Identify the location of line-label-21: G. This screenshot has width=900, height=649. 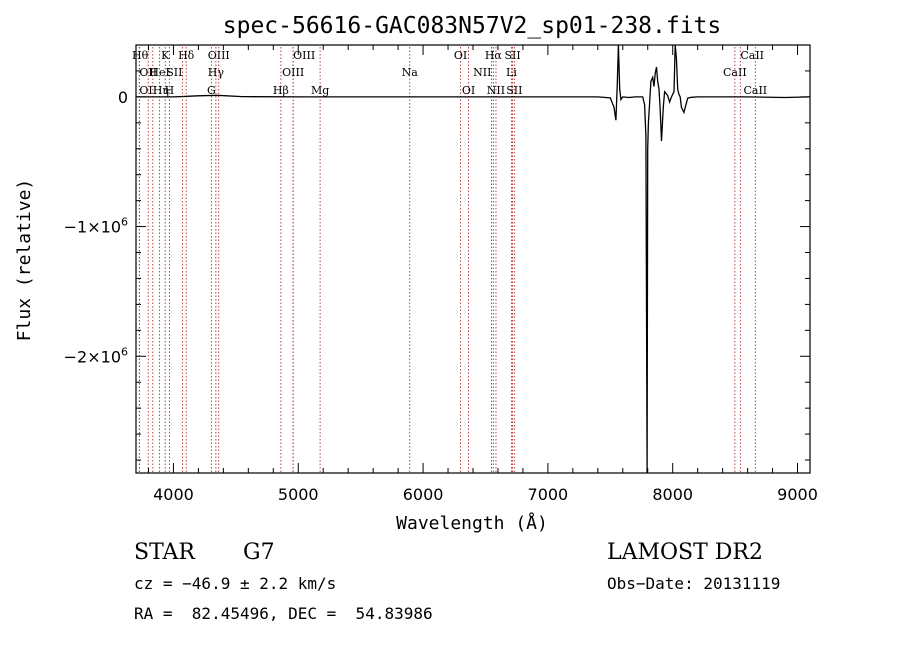
(211, 90).